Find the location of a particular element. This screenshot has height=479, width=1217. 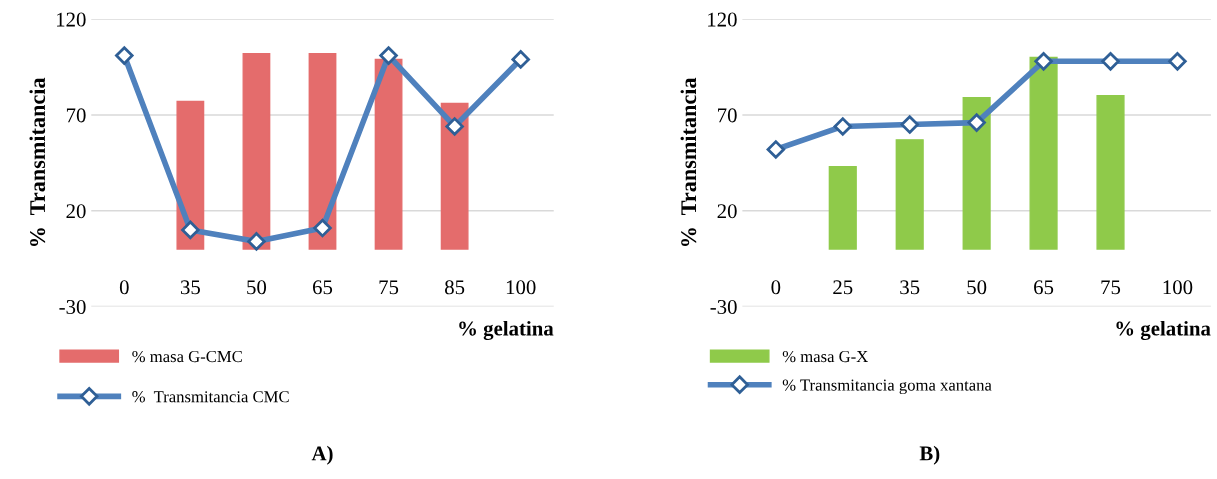

legend-label: % Transmitancia goma xantana is located at coordinates (887, 387).